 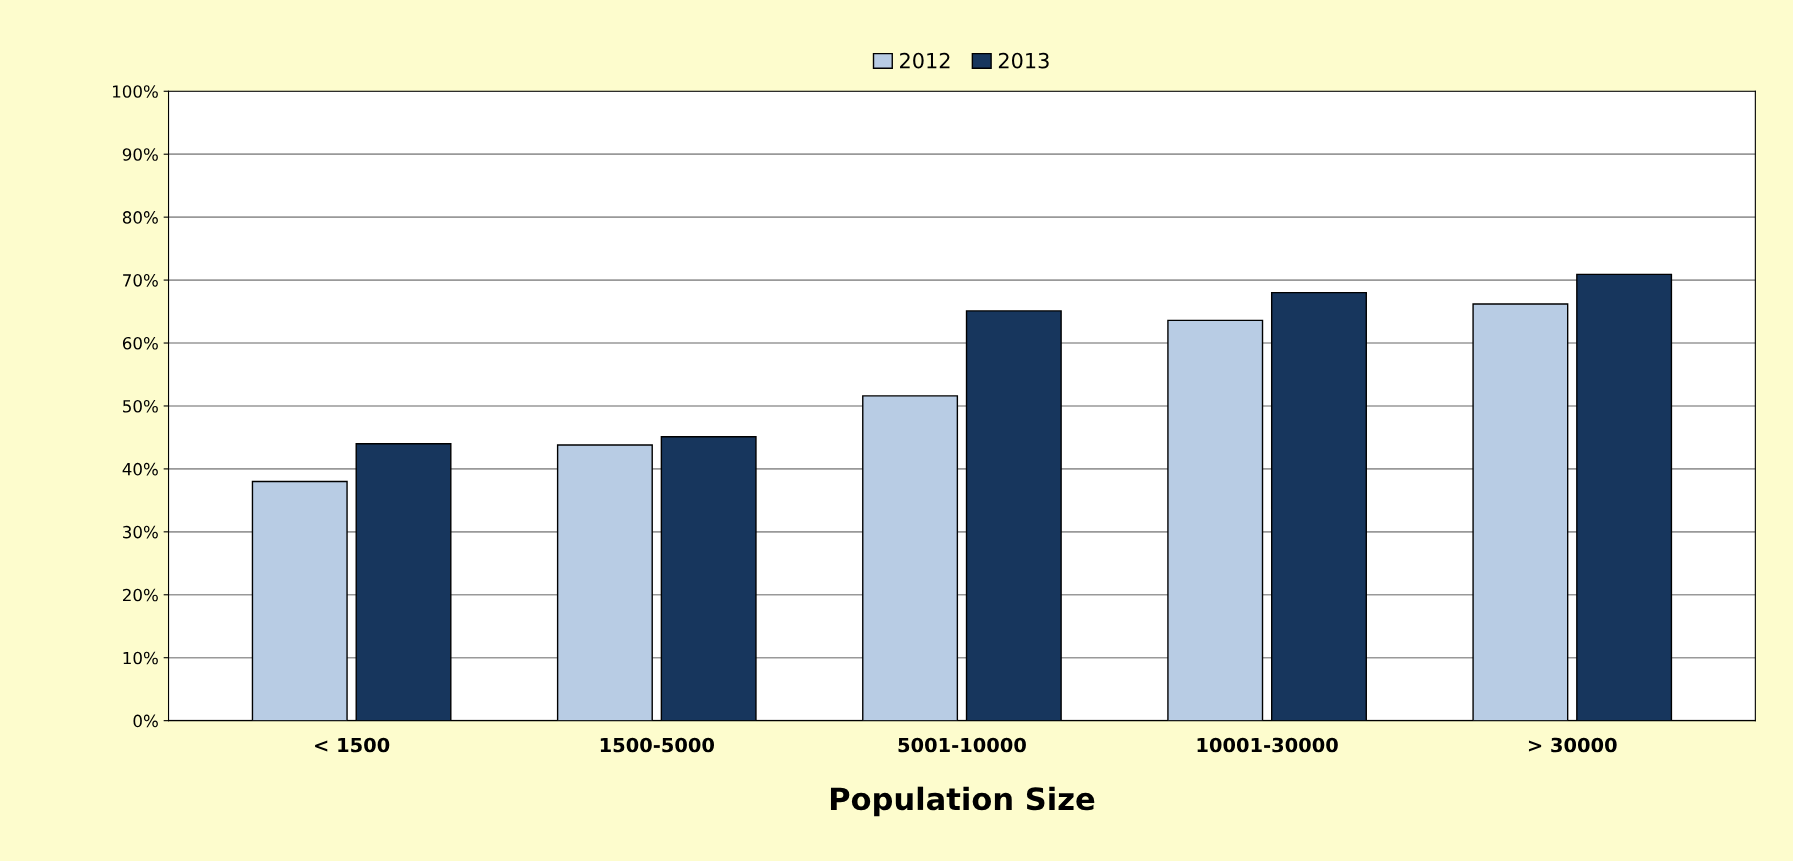 I want to click on x-tick-label: > 30000, so click(x=1572, y=745).